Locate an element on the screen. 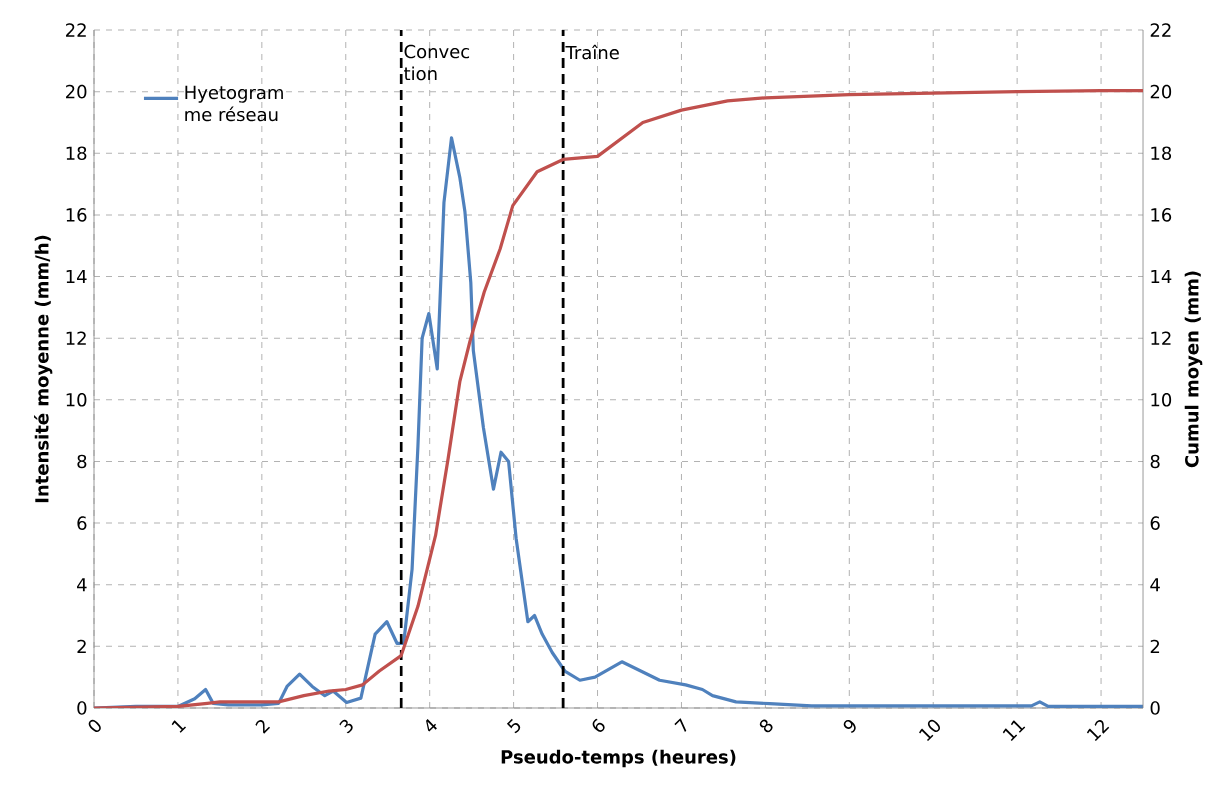  y-tick-label: 22 is located at coordinates (76, 30).